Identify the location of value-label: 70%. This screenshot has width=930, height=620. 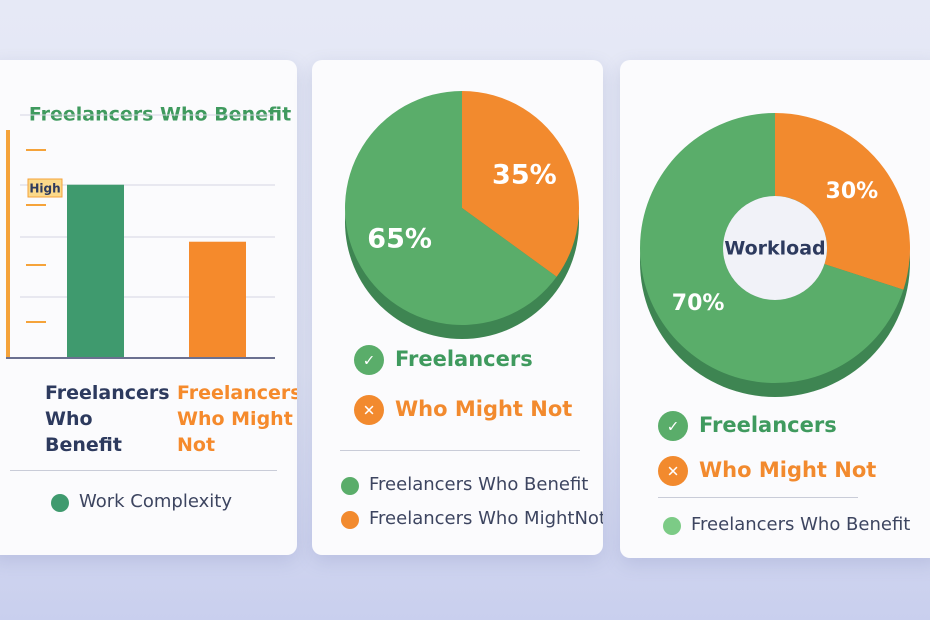
(698, 303).